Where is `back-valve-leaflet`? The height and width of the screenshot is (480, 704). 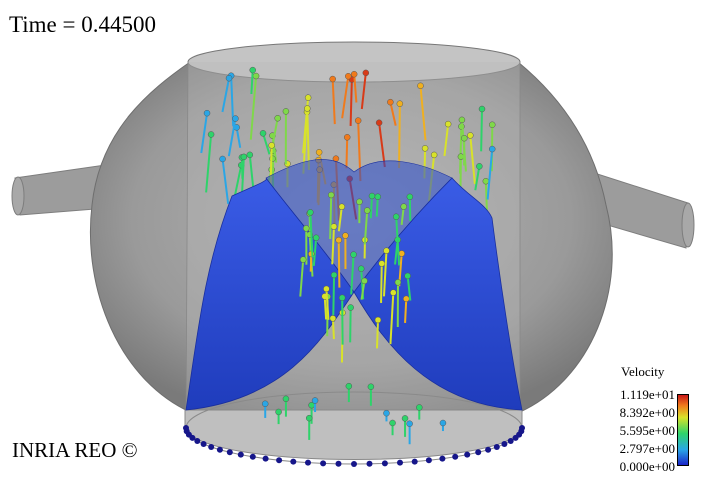 back-valve-leaflet is located at coordinates (359, 226).